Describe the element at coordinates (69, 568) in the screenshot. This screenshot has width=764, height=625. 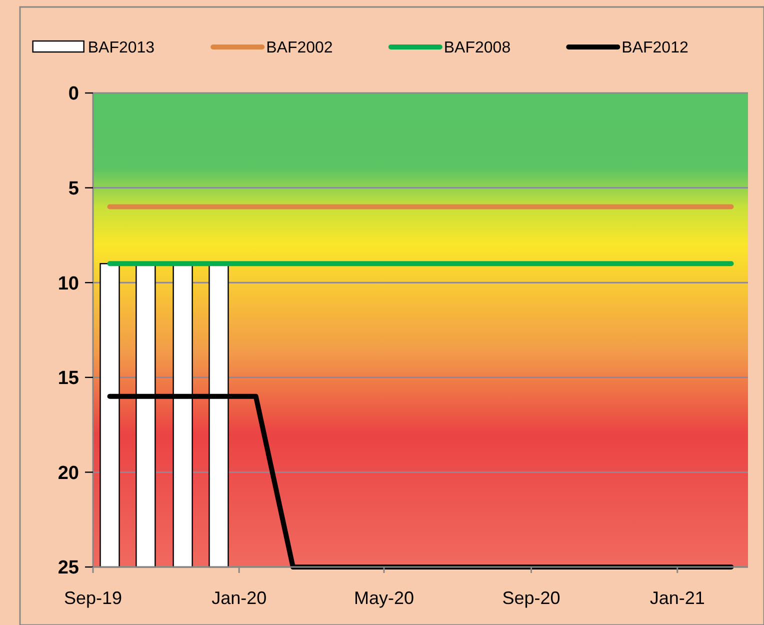
I see `y-tick-label: 25` at that location.